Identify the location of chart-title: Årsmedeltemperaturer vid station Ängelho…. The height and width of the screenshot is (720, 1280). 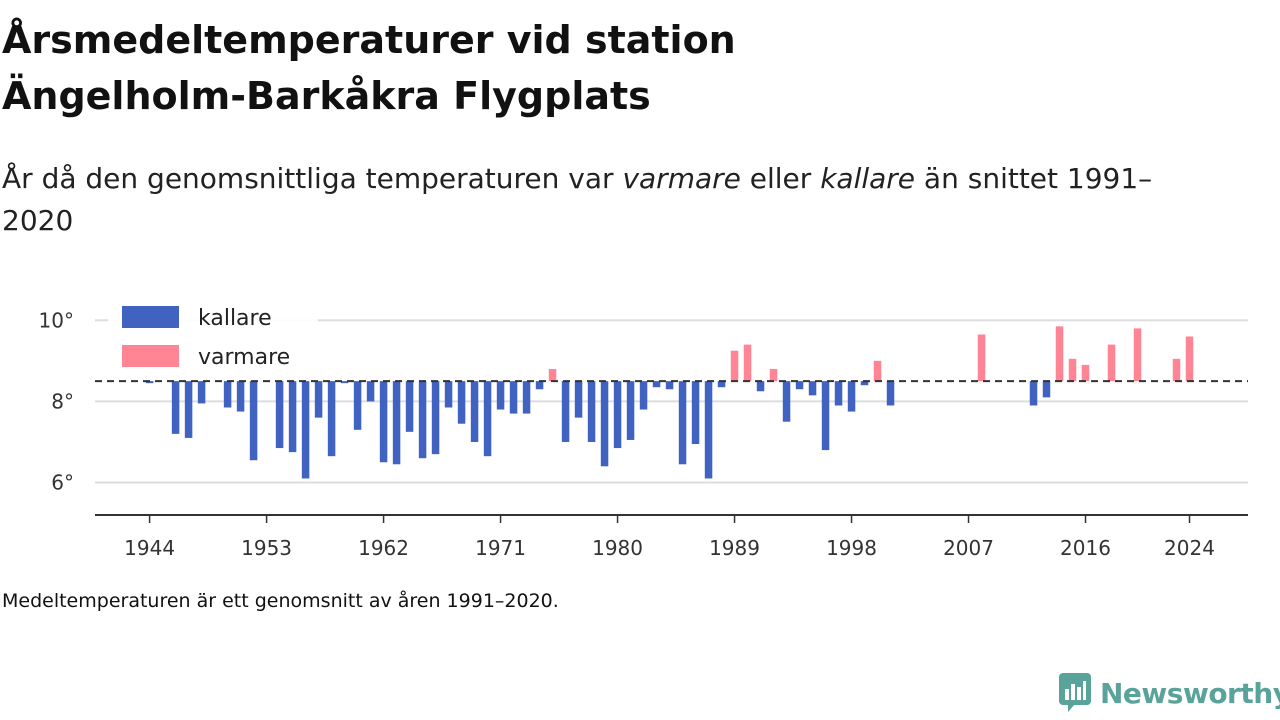
(552, 68).